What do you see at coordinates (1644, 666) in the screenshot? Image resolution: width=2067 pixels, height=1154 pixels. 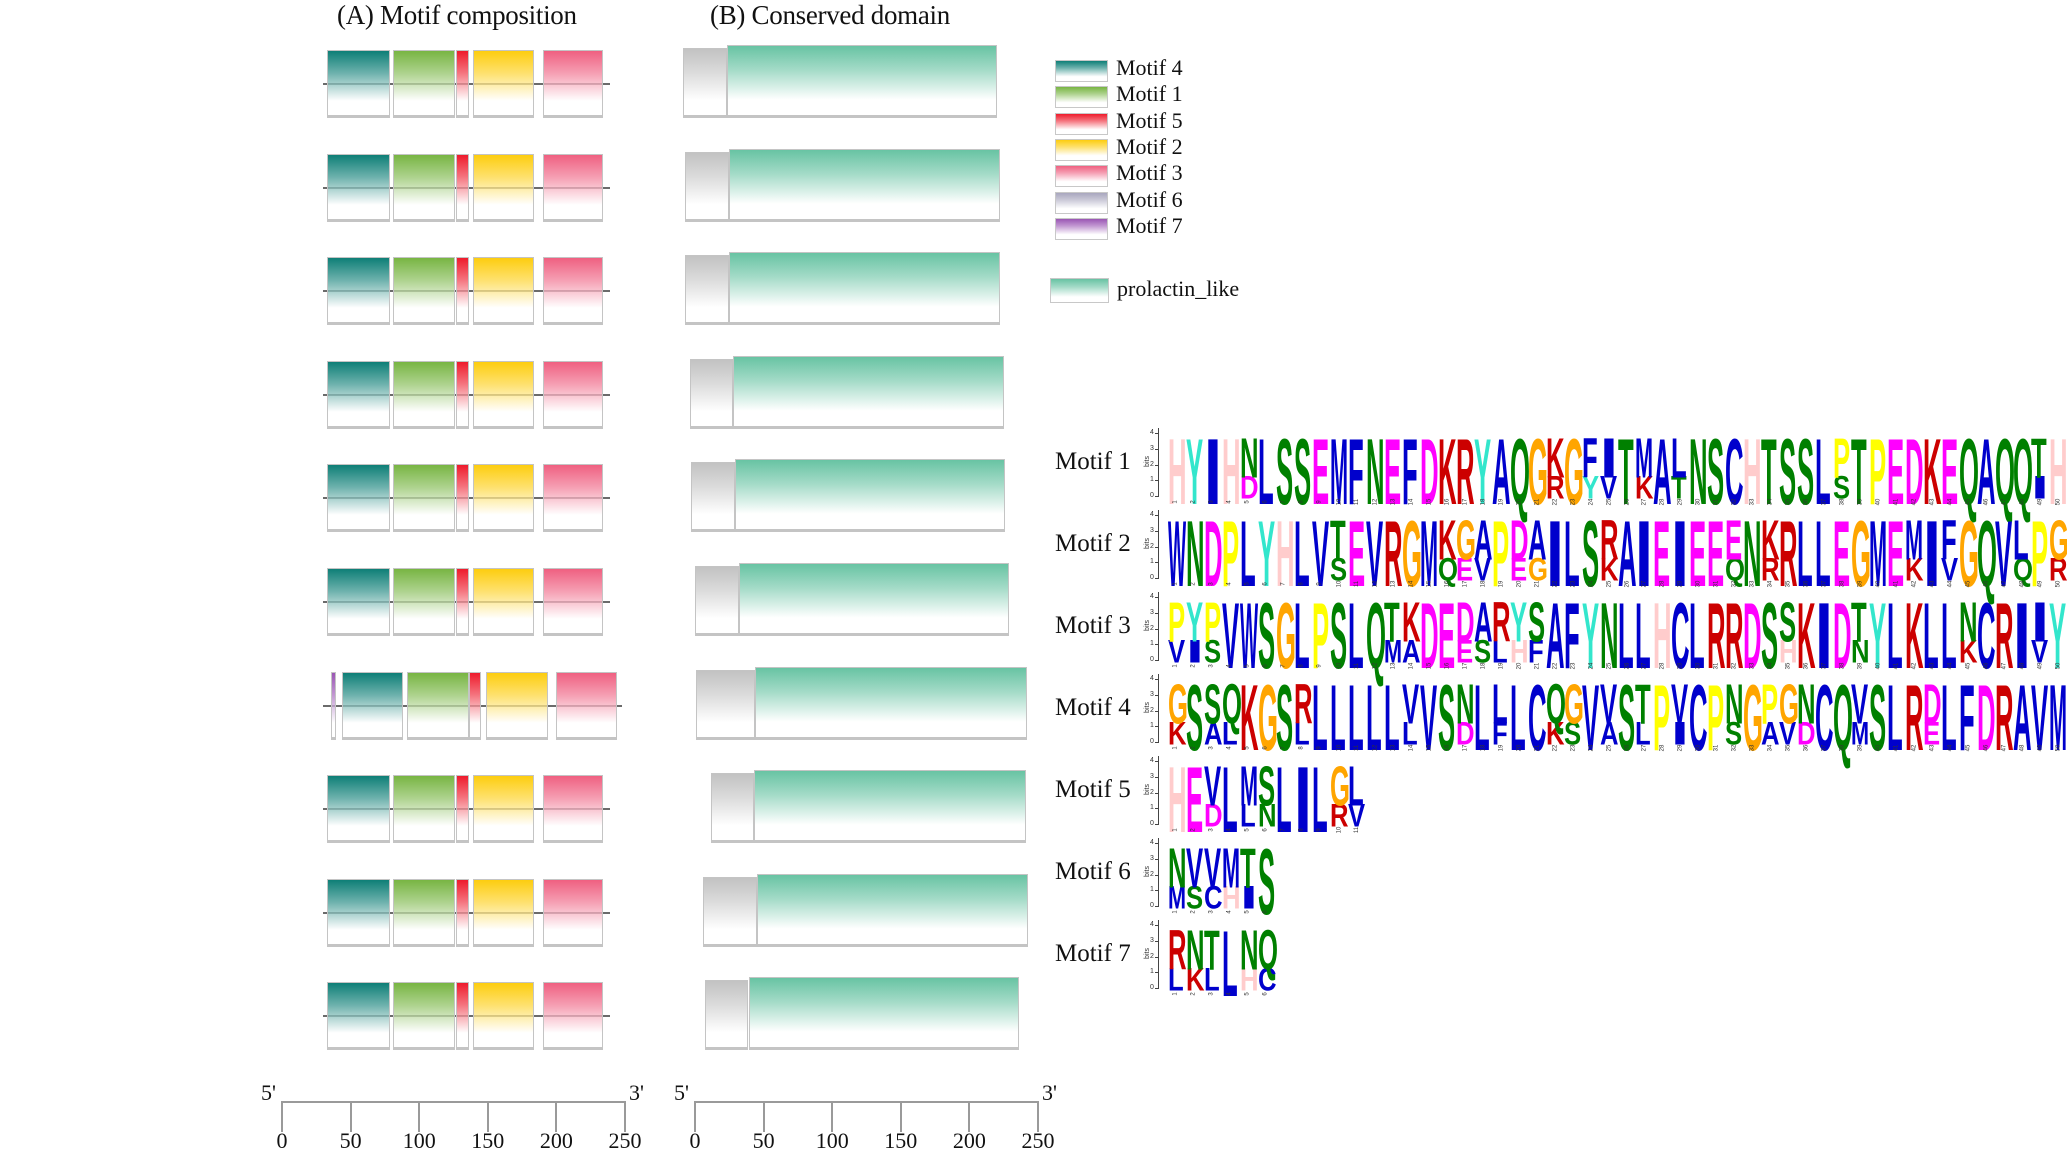 I see `logo-position-label: 27` at bounding box center [1644, 666].